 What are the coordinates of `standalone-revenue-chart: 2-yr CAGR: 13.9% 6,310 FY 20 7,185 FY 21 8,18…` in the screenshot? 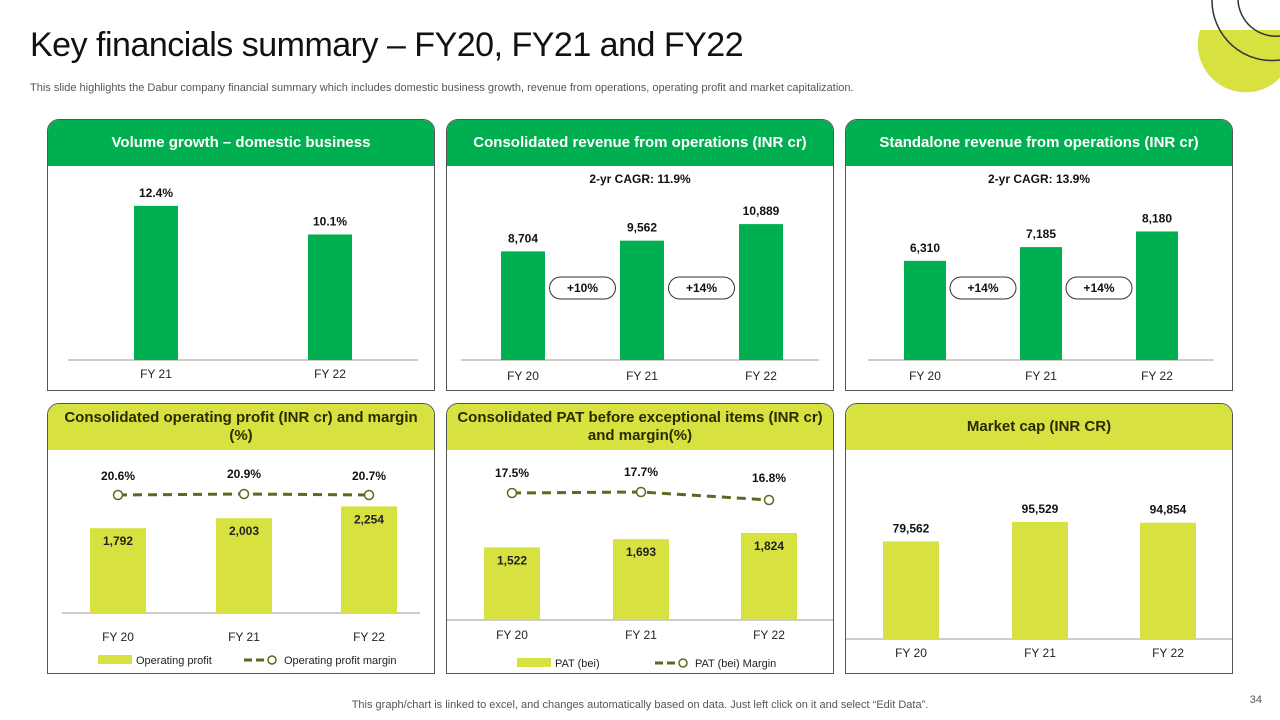 It's located at (1041, 277).